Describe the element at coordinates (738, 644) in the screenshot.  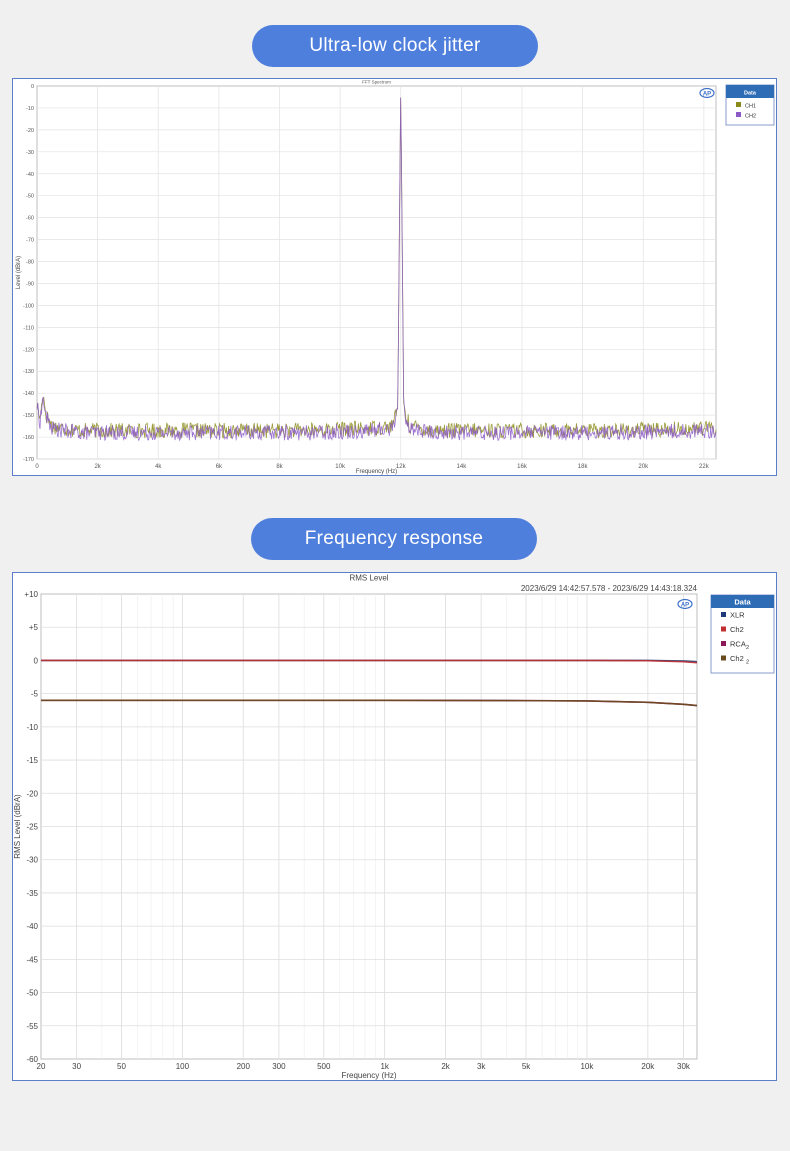
I see `legend-entry-2: RCA` at that location.